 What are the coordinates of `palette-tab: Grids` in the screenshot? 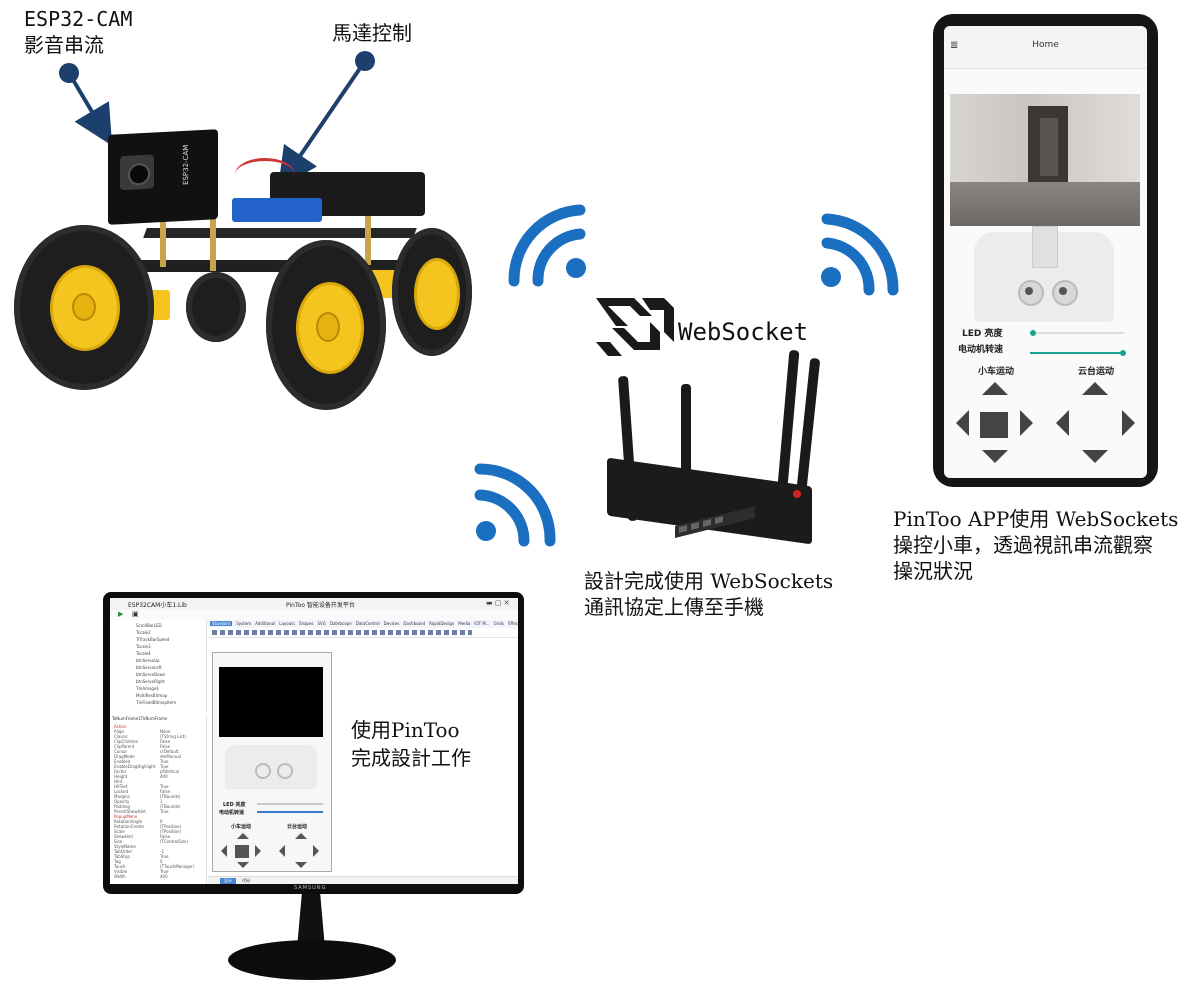 It's located at (499, 623).